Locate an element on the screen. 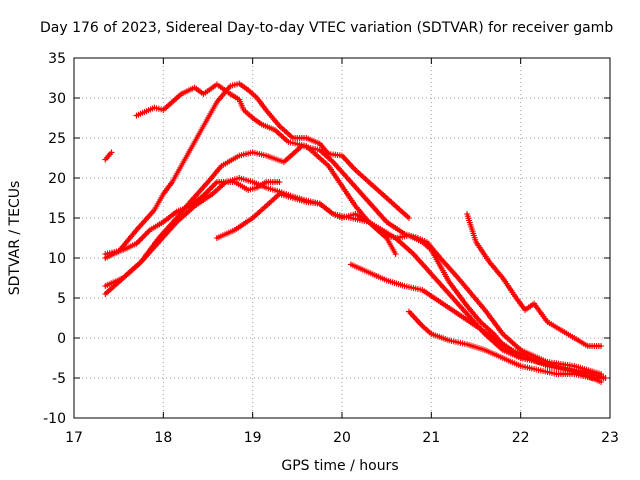 Image resolution: width=640 pixels, height=480 pixels. y-tick-label-3: 5 is located at coordinates (61, 299).